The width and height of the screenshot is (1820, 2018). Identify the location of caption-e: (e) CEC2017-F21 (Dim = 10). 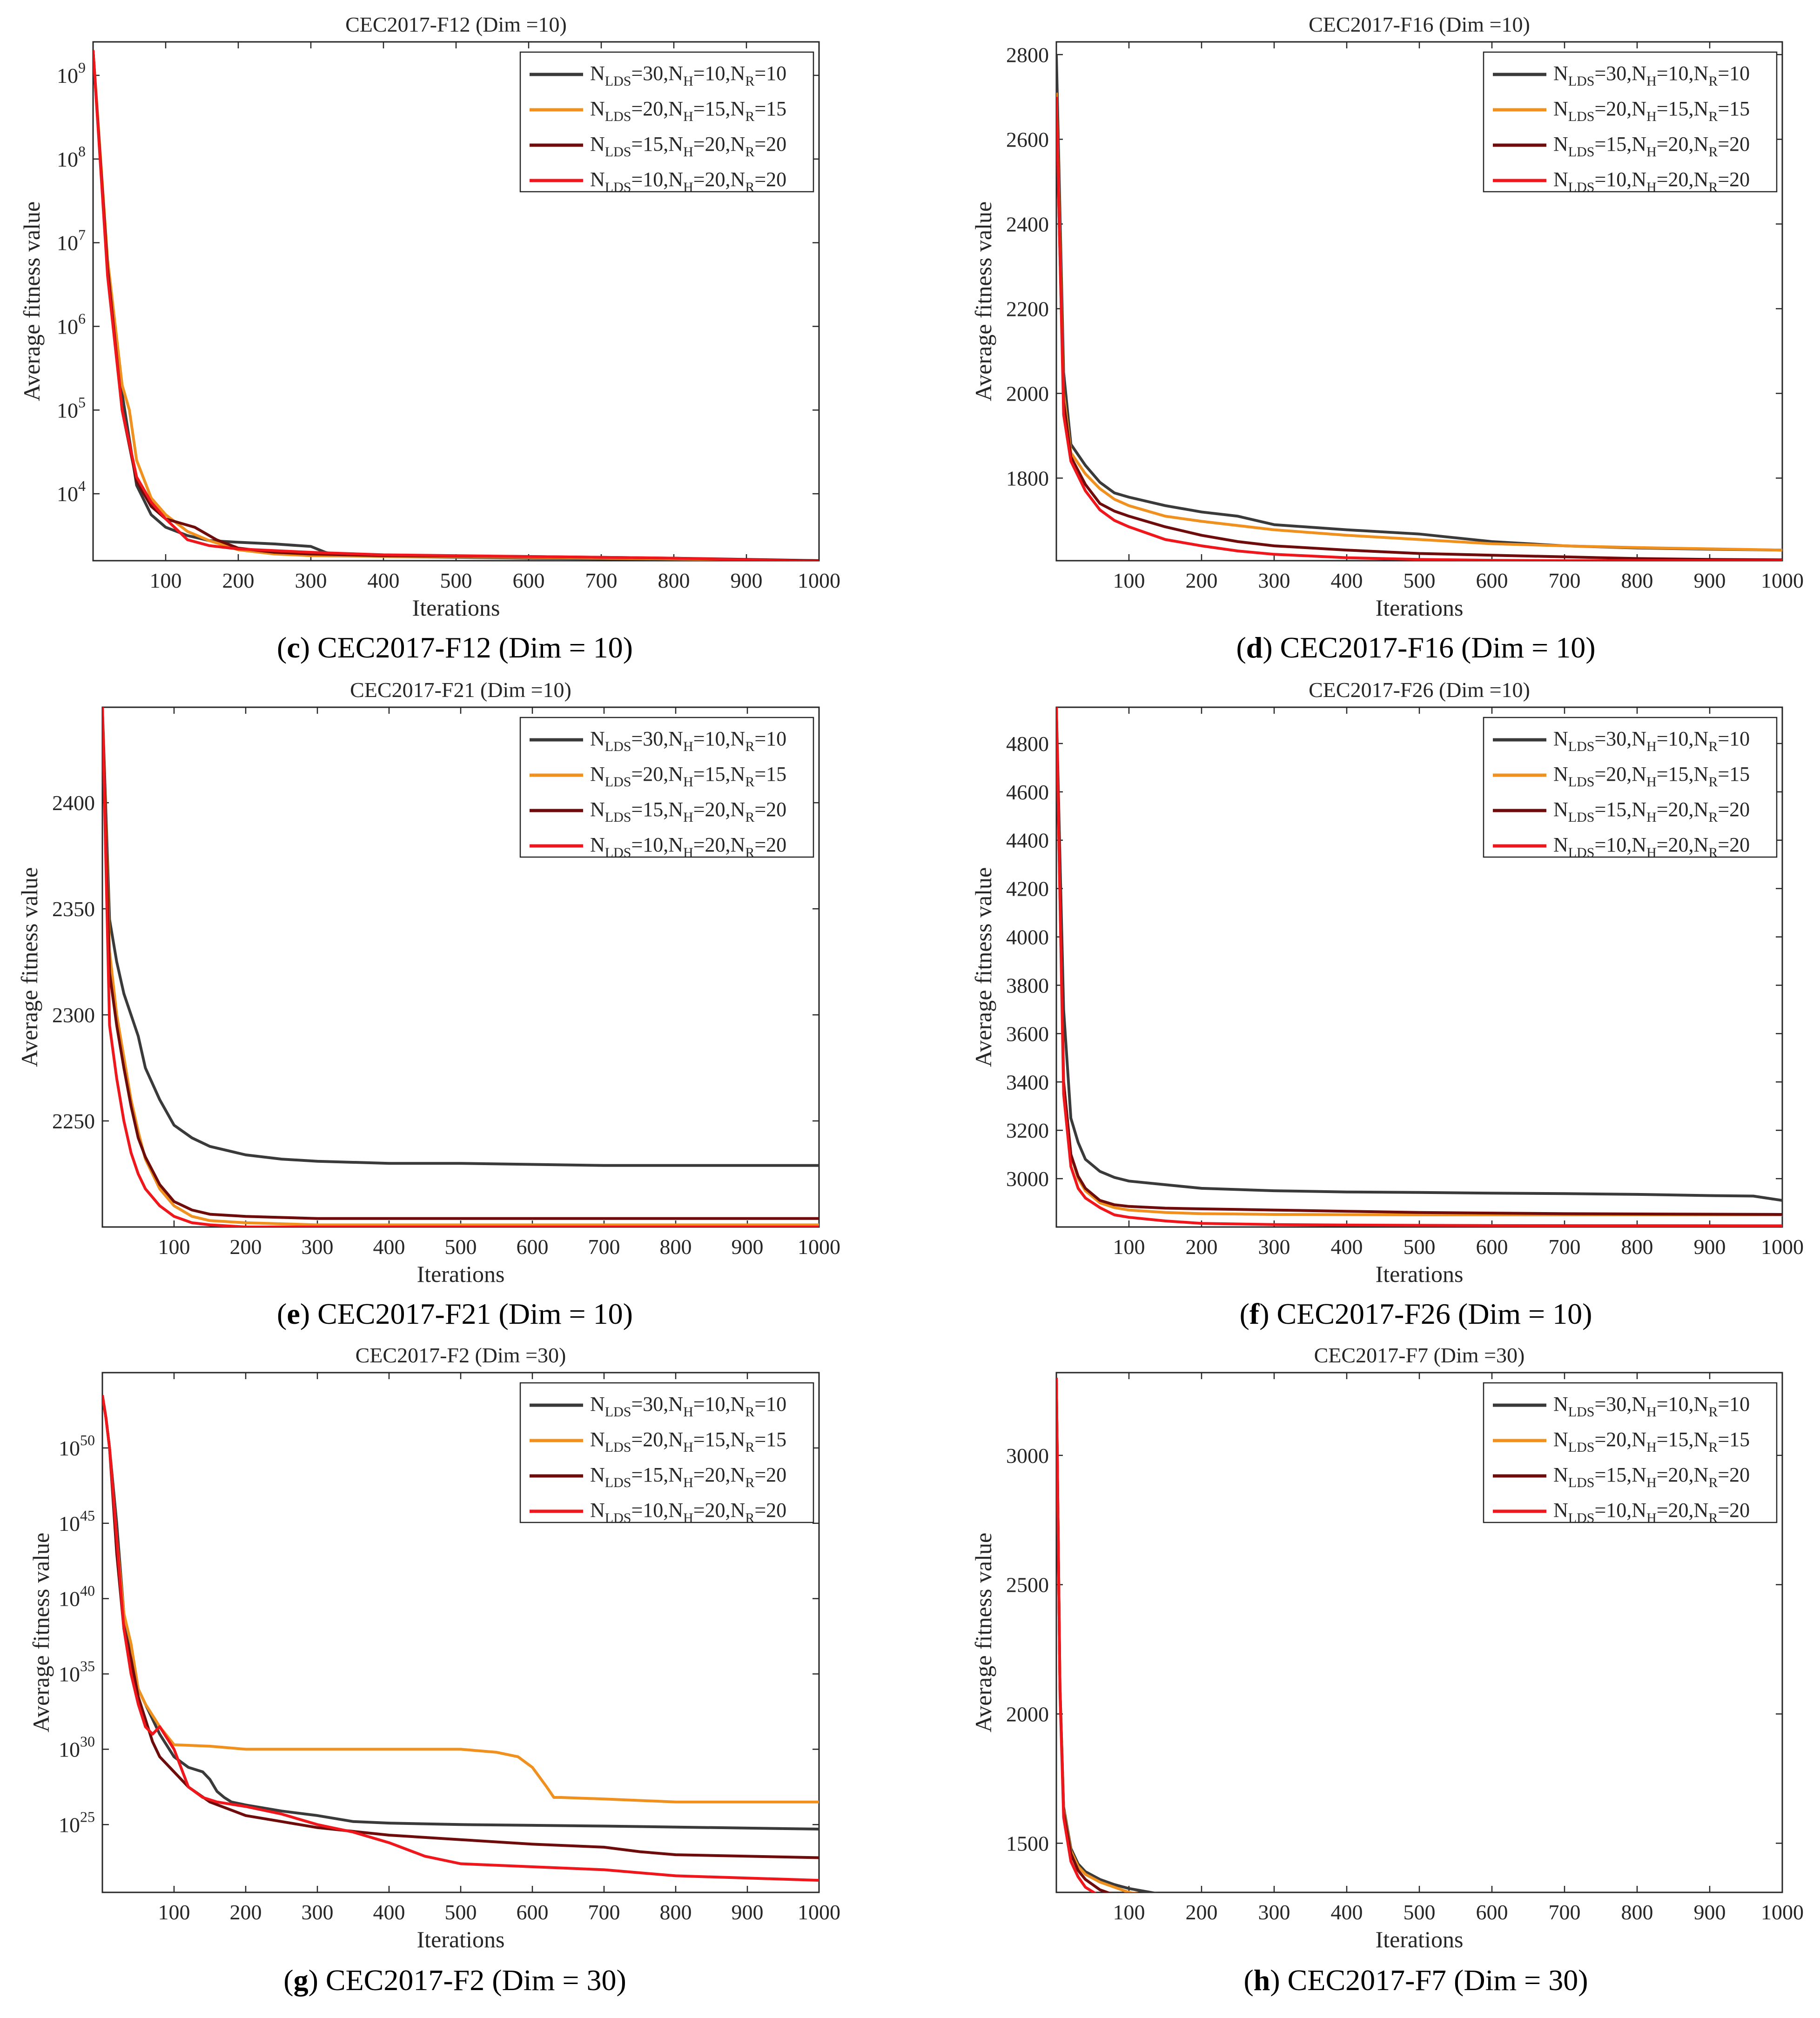
(455, 1313).